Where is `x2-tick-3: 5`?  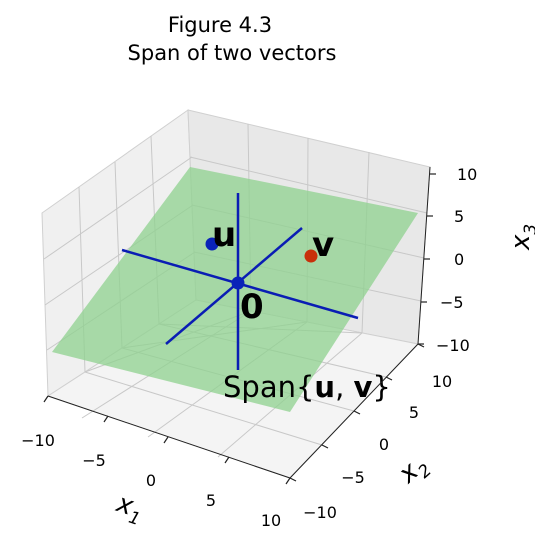 x2-tick-3: 5 is located at coordinates (414, 412).